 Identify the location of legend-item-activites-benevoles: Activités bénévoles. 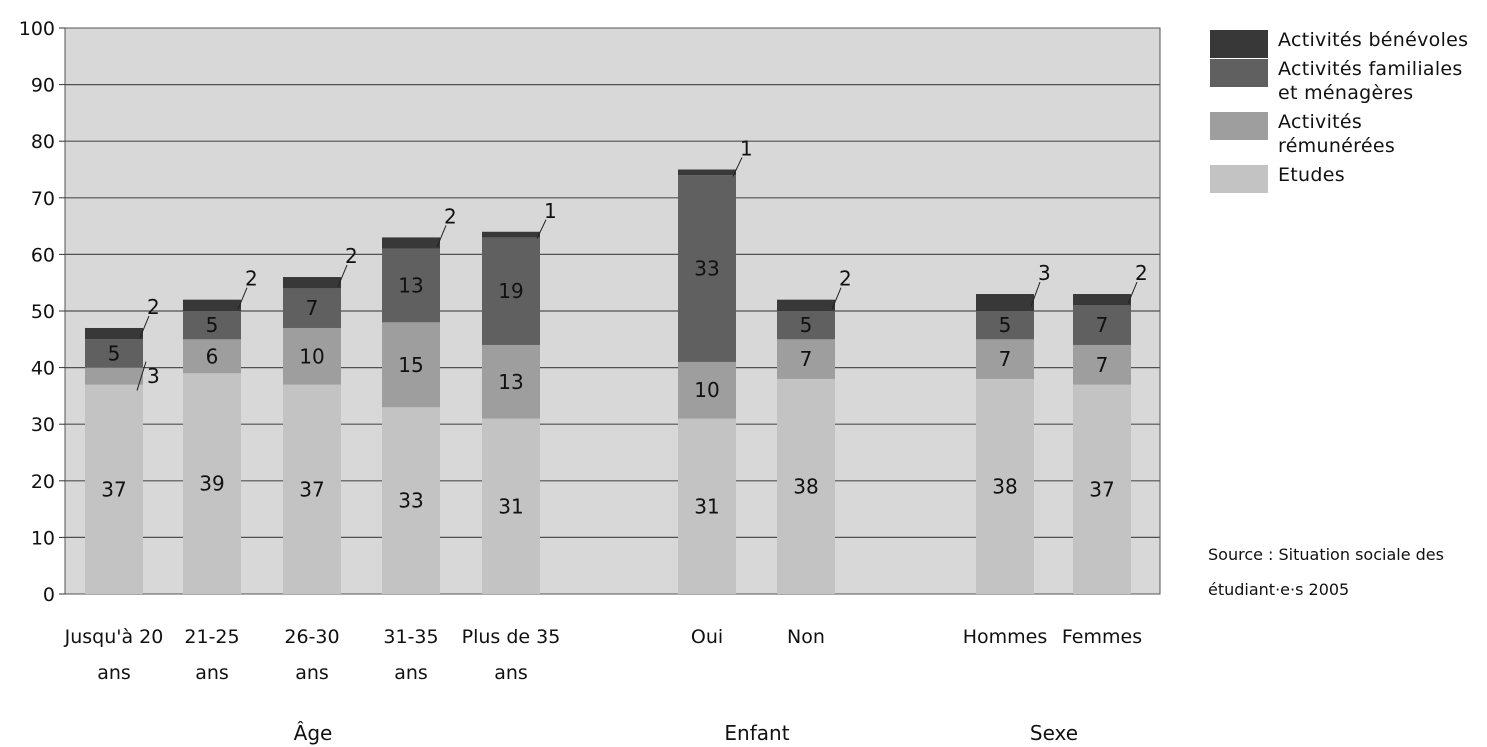
(1346, 43).